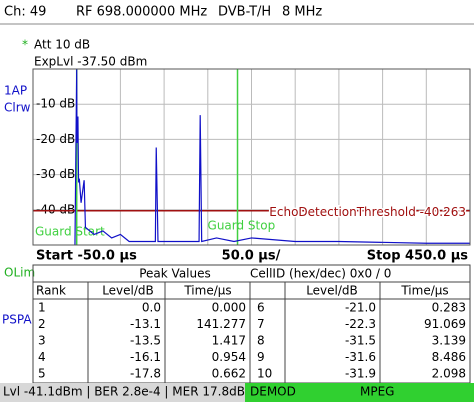 The width and height of the screenshot is (474, 402). What do you see at coordinates (145, 357) in the screenshot?
I see `table-cell: -16.1` at bounding box center [145, 357].